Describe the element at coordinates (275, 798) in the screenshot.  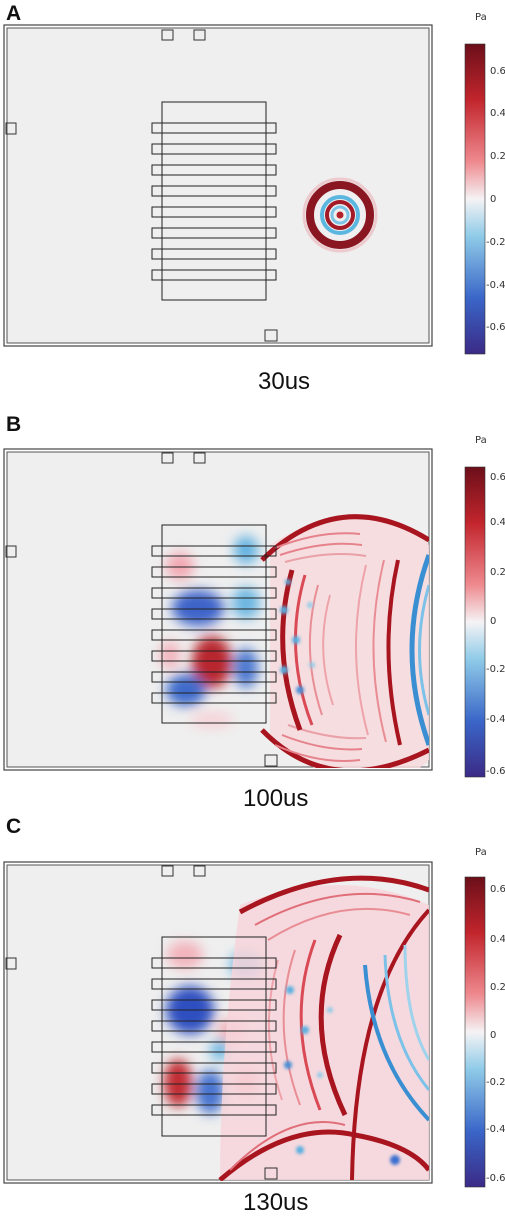
I see `time-label: 100us` at that location.